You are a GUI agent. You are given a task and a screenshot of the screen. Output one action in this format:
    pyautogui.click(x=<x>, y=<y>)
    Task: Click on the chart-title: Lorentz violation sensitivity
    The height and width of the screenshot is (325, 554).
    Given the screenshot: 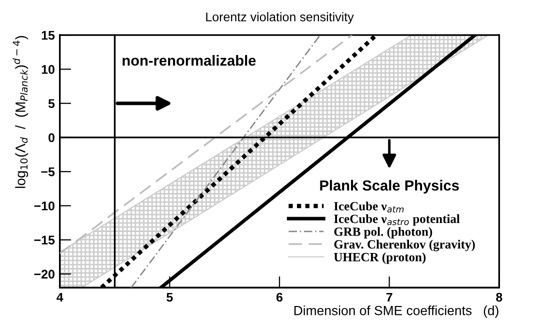 What is the action you would take?
    pyautogui.click(x=280, y=18)
    